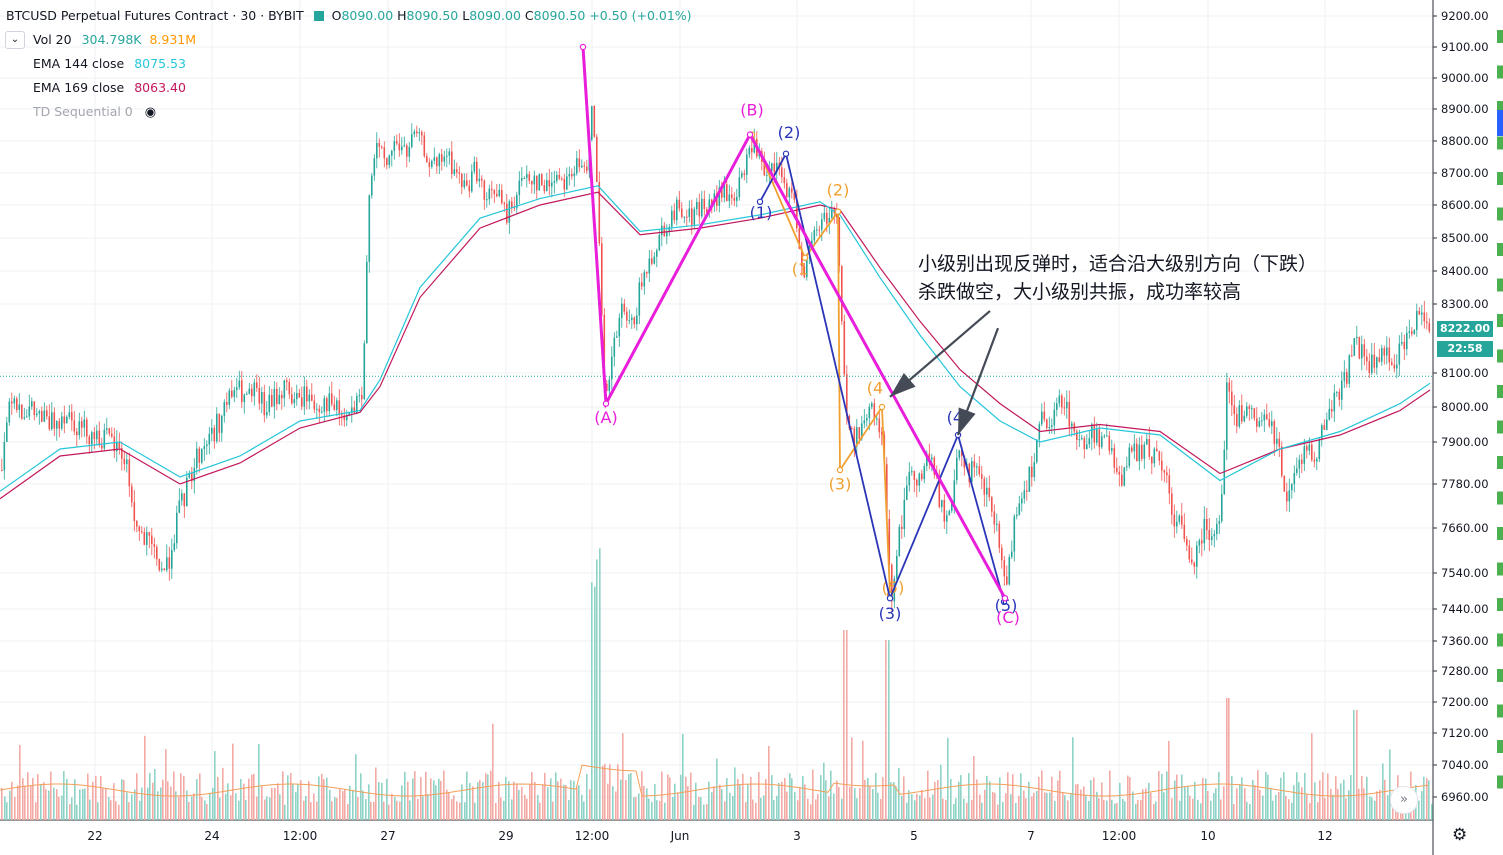 This screenshot has width=1503, height=855. Describe the element at coordinates (760, 201) in the screenshot. I see `wave-navy-point` at that location.